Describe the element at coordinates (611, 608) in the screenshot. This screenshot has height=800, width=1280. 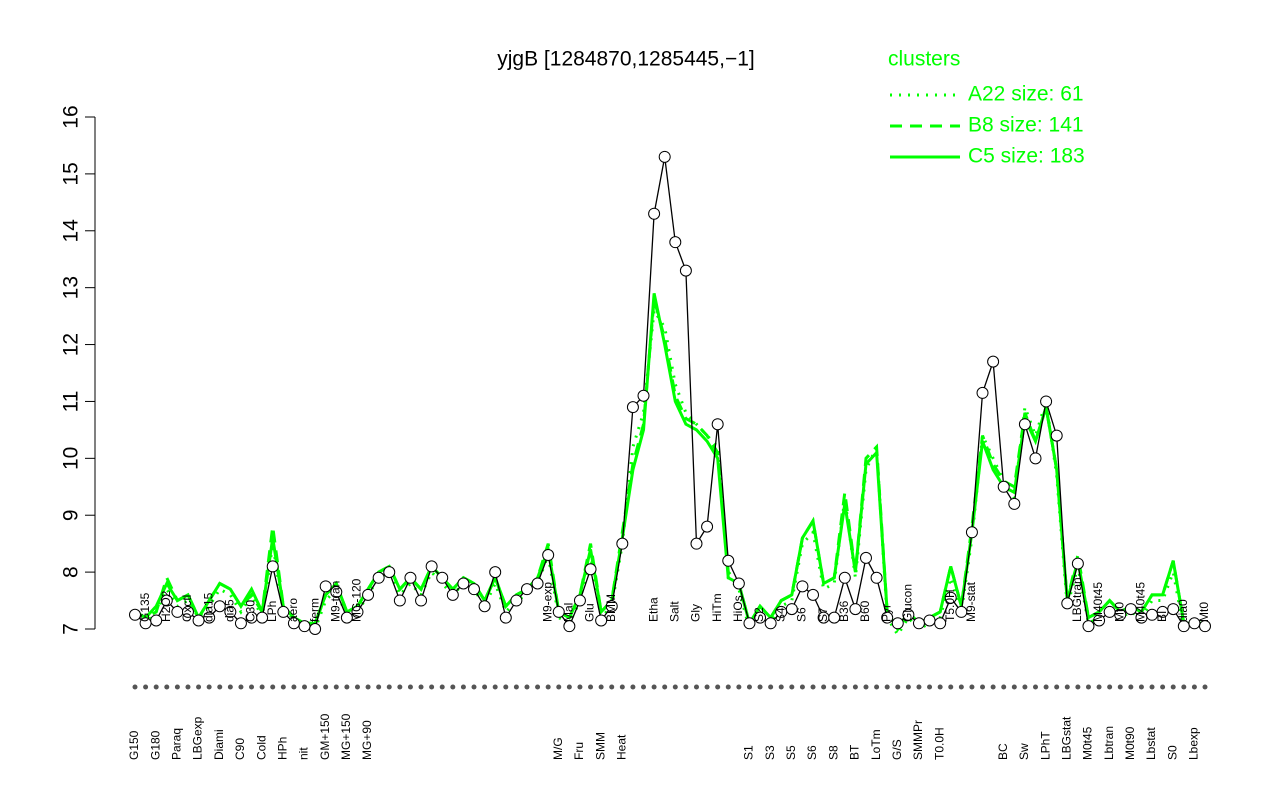
I see `x-tick-label: BMM` at that location.